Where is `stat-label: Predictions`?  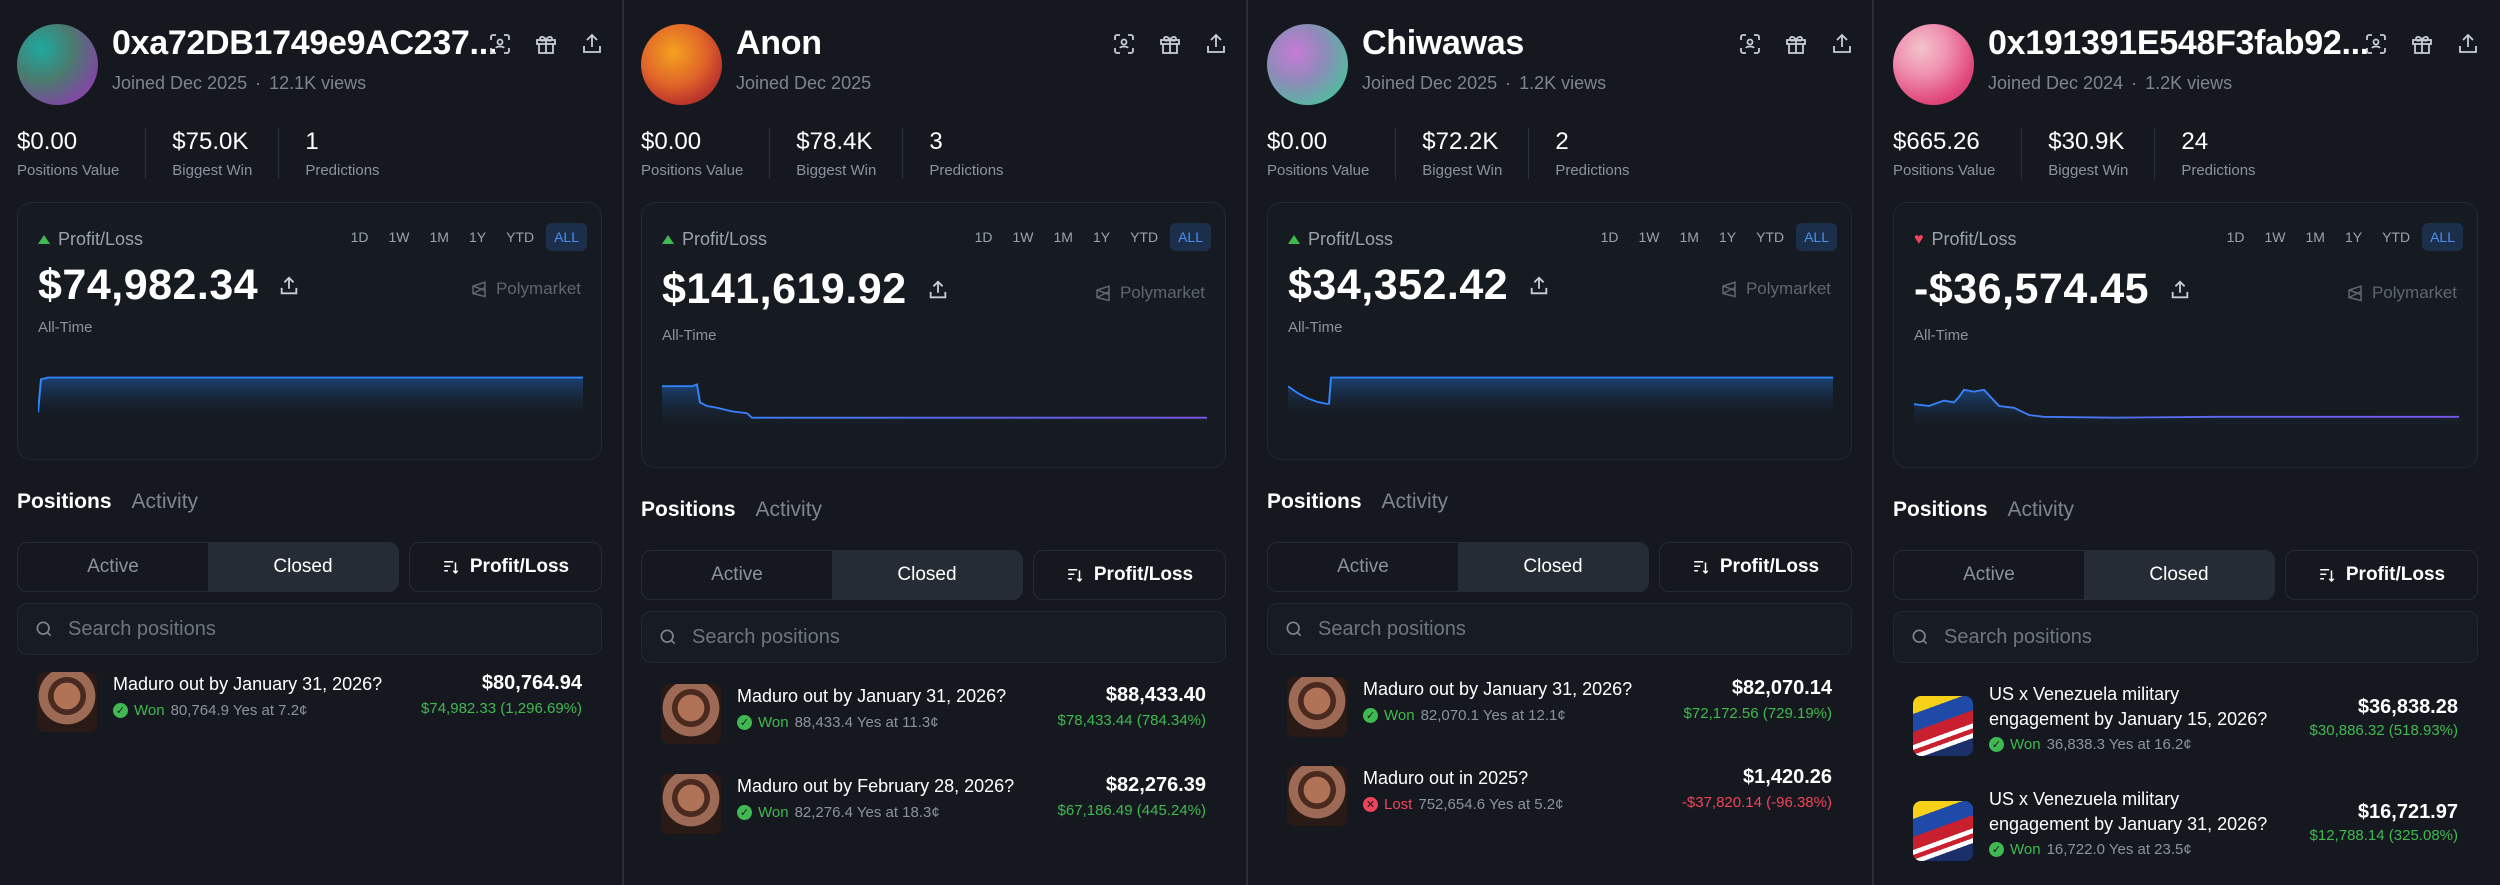
stat-label: Predictions is located at coordinates (342, 170).